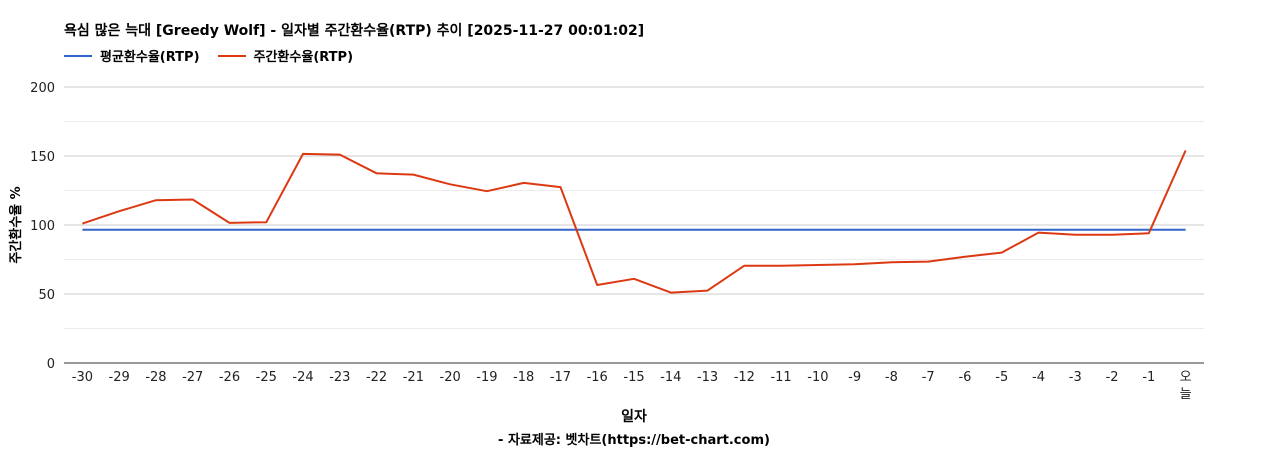 This screenshot has height=450, width=1268. Describe the element at coordinates (1001, 377) in the screenshot. I see `x-tick-label: -5` at that location.